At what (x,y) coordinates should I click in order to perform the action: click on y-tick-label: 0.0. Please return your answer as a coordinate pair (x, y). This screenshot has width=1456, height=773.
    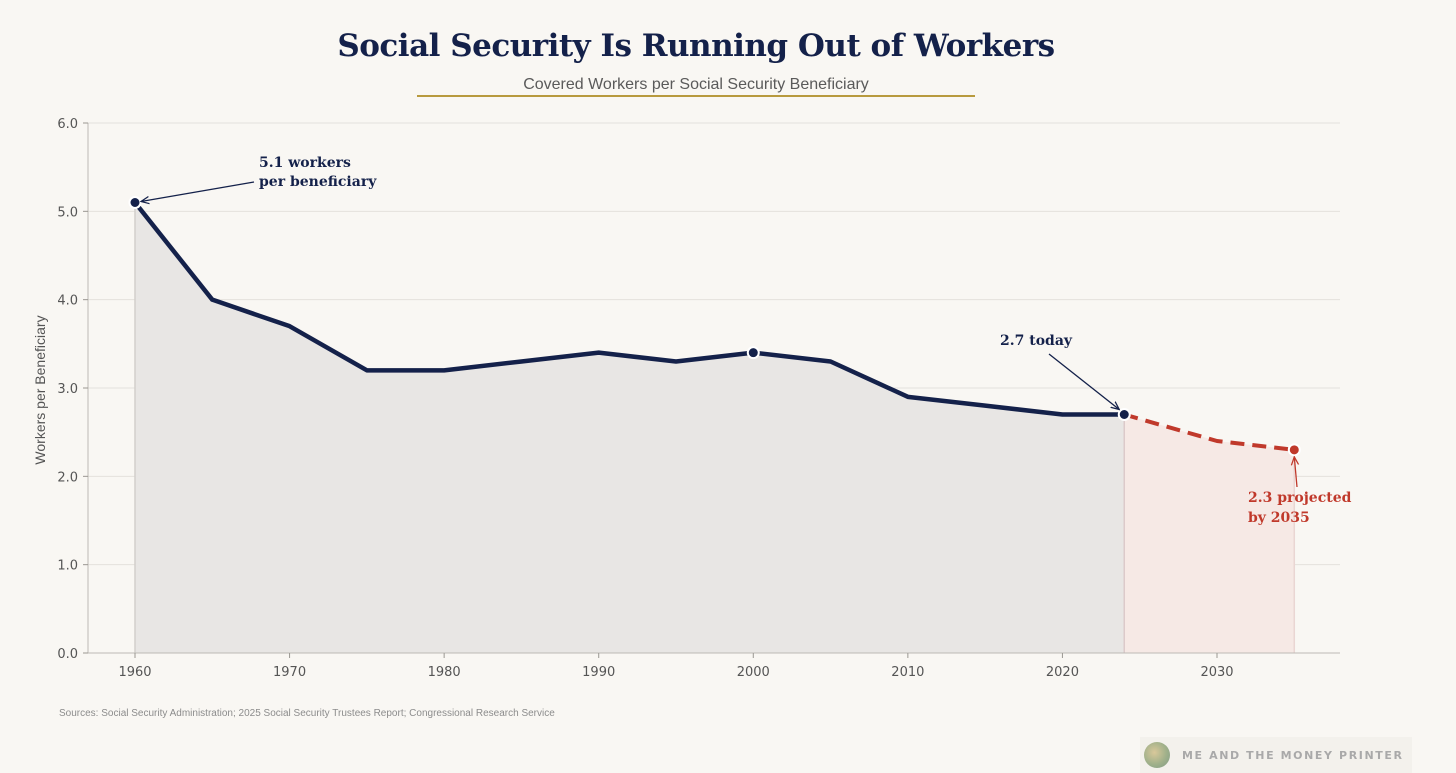
    Looking at the image, I should click on (67, 654).